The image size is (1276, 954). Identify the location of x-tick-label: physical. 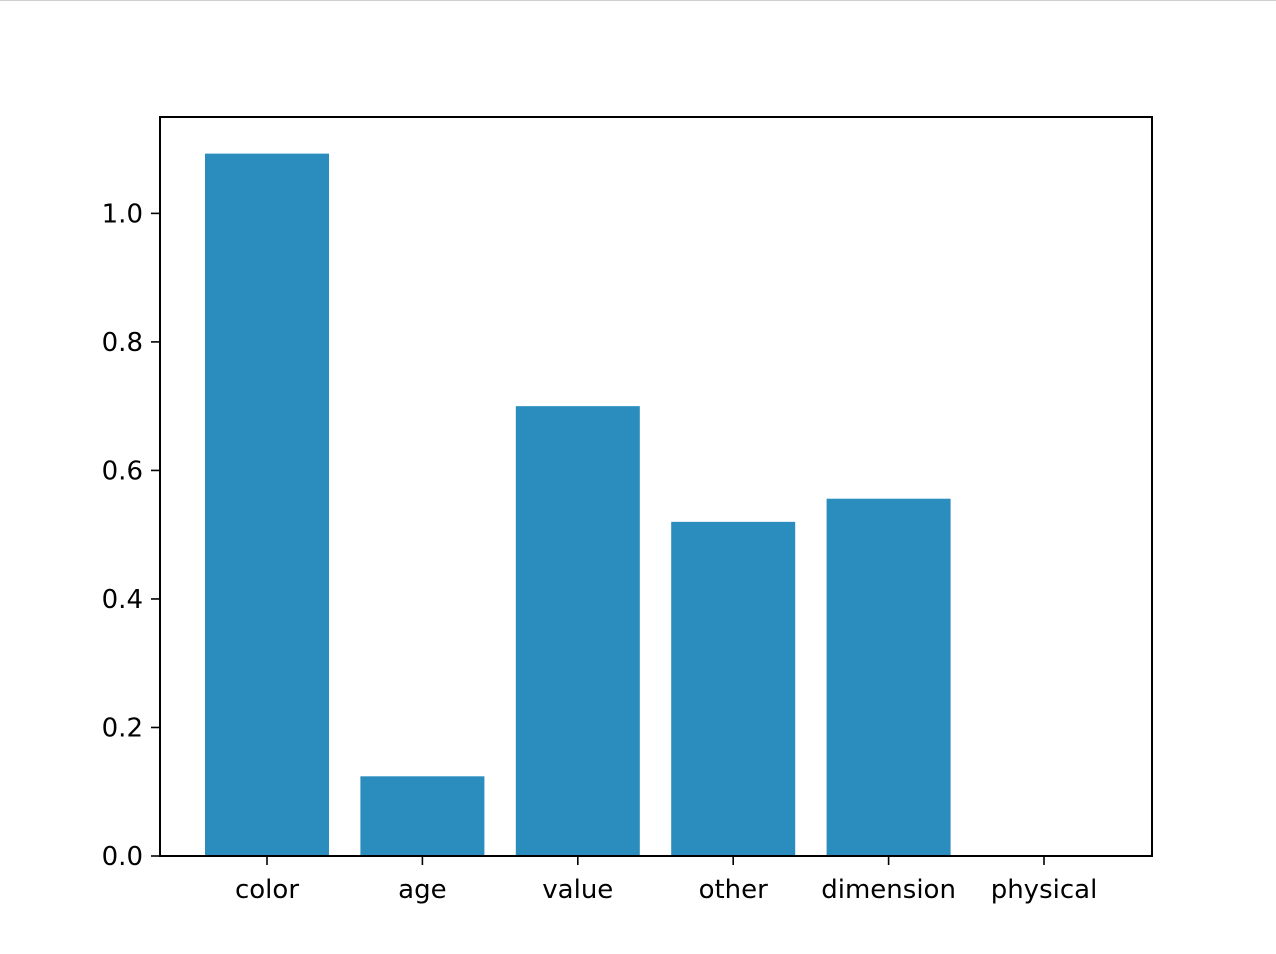
(1044, 890).